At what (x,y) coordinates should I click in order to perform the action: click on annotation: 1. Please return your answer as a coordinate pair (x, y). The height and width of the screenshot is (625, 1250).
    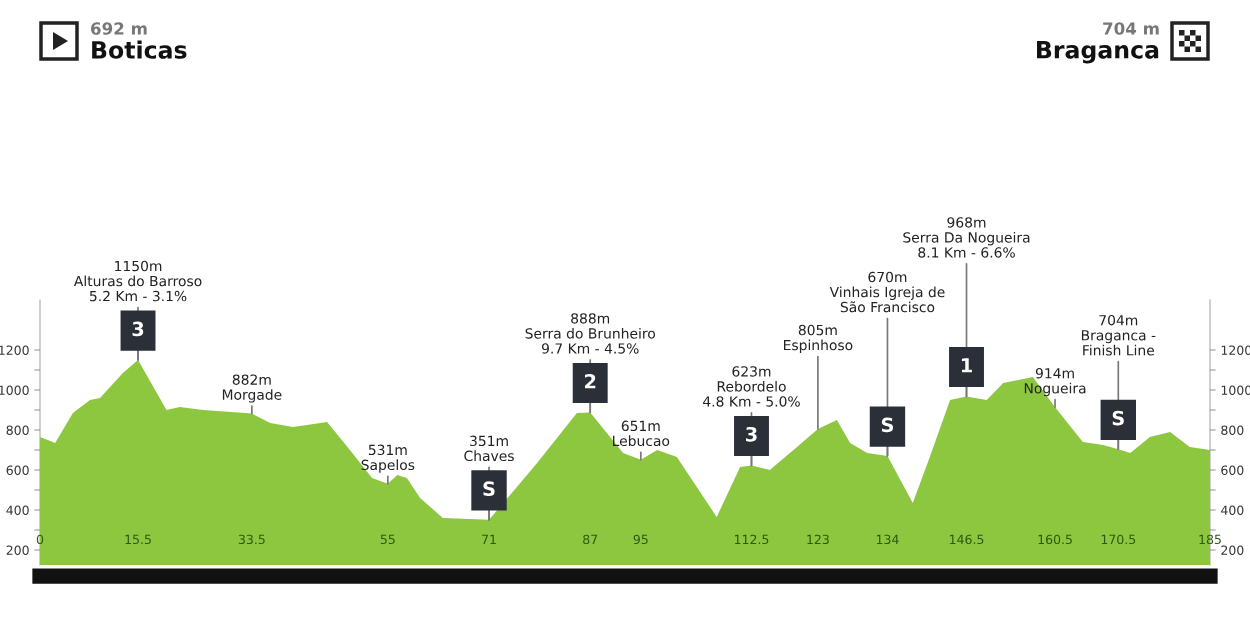
    Looking at the image, I should click on (966, 365).